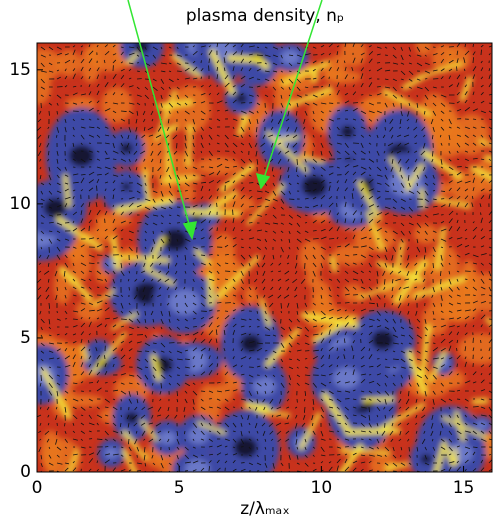 The width and height of the screenshot is (495, 525). What do you see at coordinates (464, 488) in the screenshot?
I see `x-tick-label: 15` at bounding box center [464, 488].